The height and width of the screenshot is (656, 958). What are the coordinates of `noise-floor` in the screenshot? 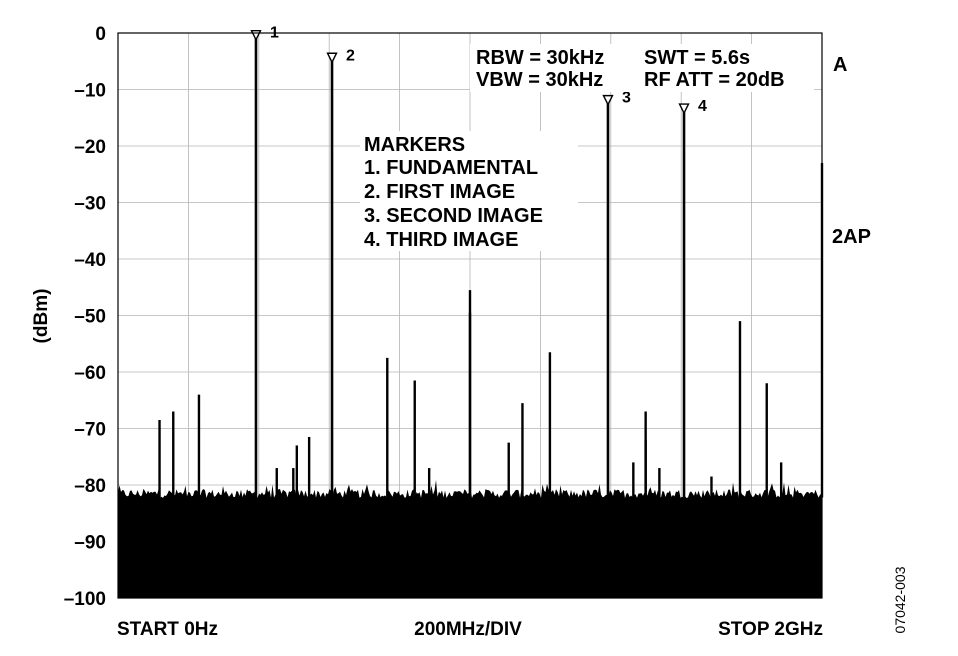 It's located at (470, 538).